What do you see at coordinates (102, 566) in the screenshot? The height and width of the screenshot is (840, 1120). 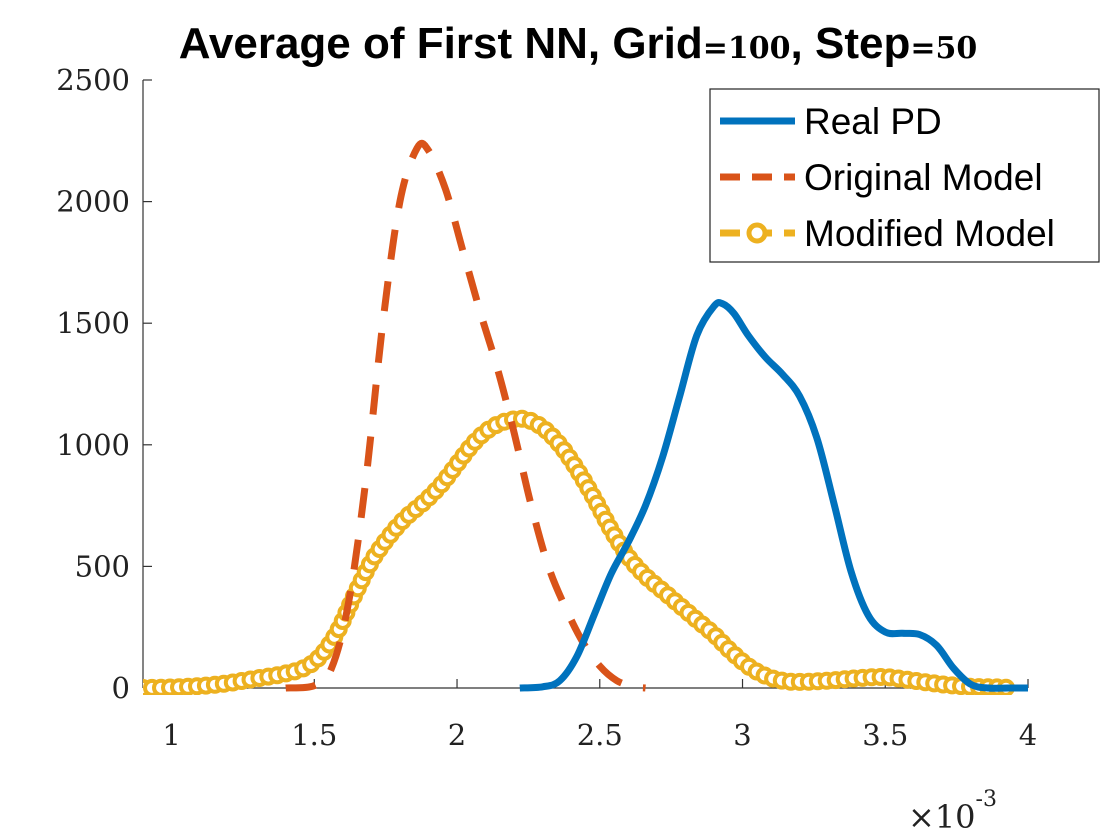 I see `y-tick-label: 500` at bounding box center [102, 566].